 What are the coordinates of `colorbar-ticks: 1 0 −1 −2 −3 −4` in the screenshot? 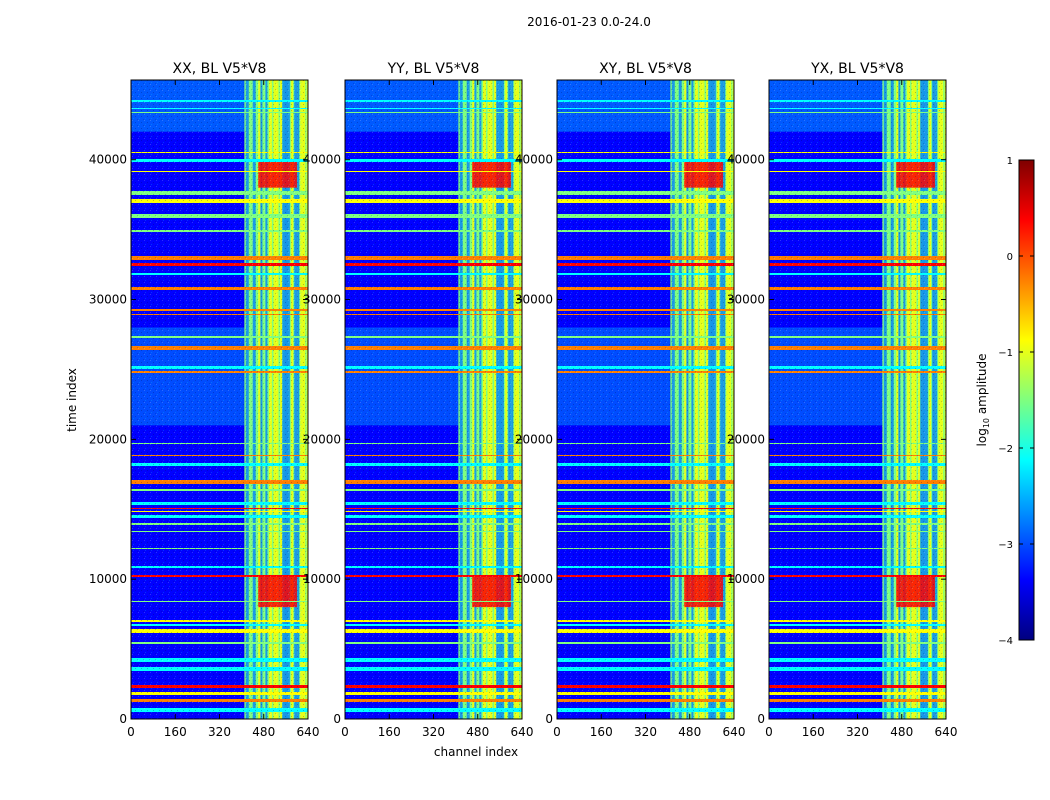 It's located at (1016, 401).